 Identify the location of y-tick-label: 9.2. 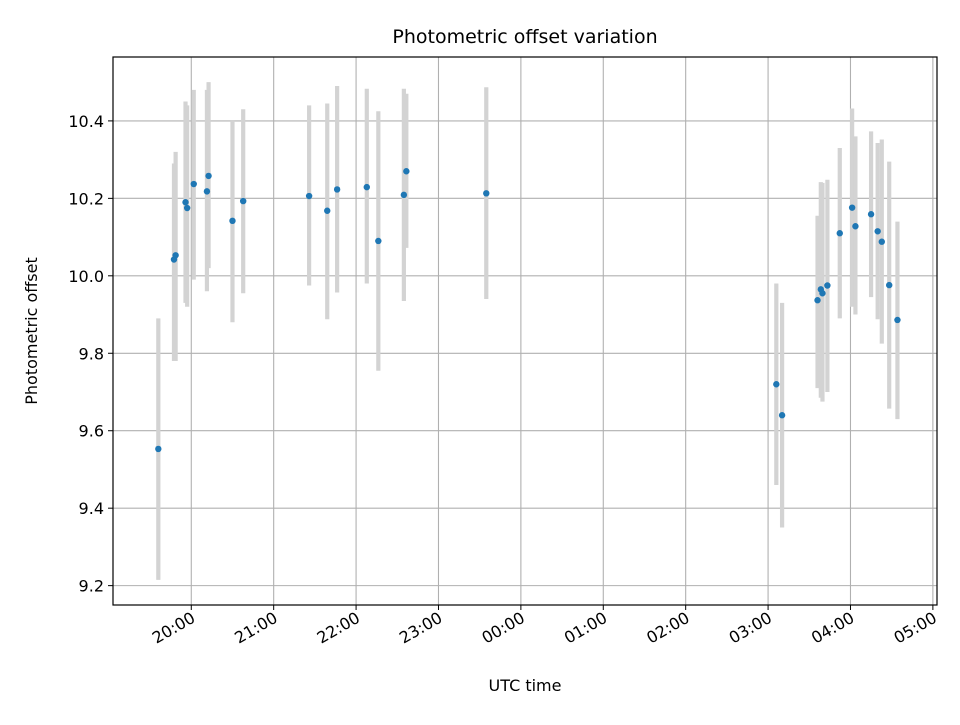
(91, 586).